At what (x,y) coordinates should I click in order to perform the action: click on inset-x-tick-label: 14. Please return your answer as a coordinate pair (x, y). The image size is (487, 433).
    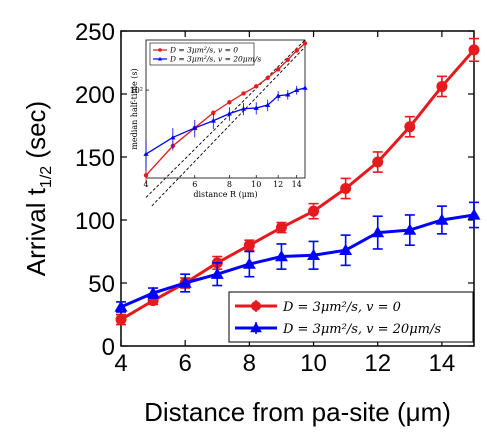
    Looking at the image, I should click on (297, 184).